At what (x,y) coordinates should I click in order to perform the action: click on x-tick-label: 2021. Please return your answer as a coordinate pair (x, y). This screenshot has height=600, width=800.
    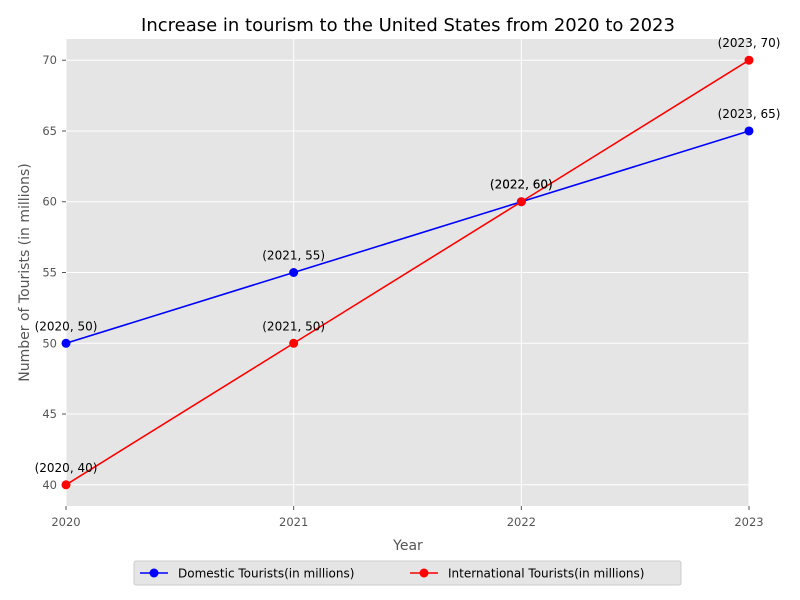
    Looking at the image, I should click on (293, 522).